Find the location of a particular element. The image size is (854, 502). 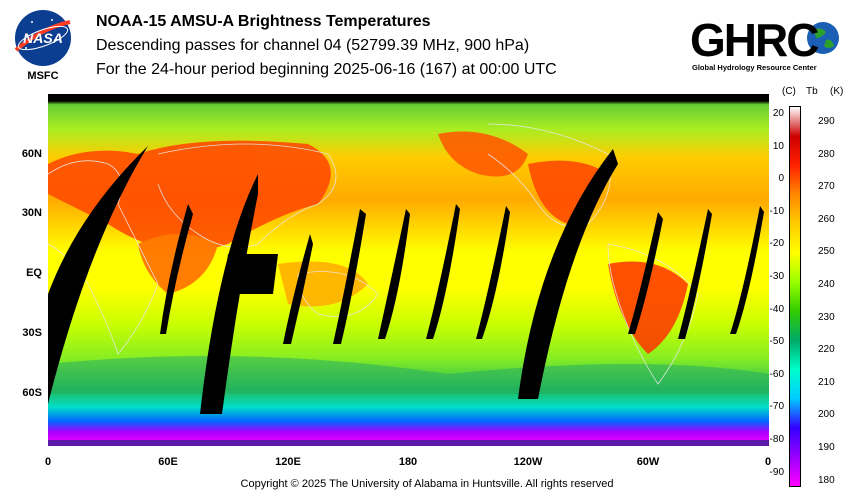

colorbar-tick-c: 0 is located at coordinates (781, 179).